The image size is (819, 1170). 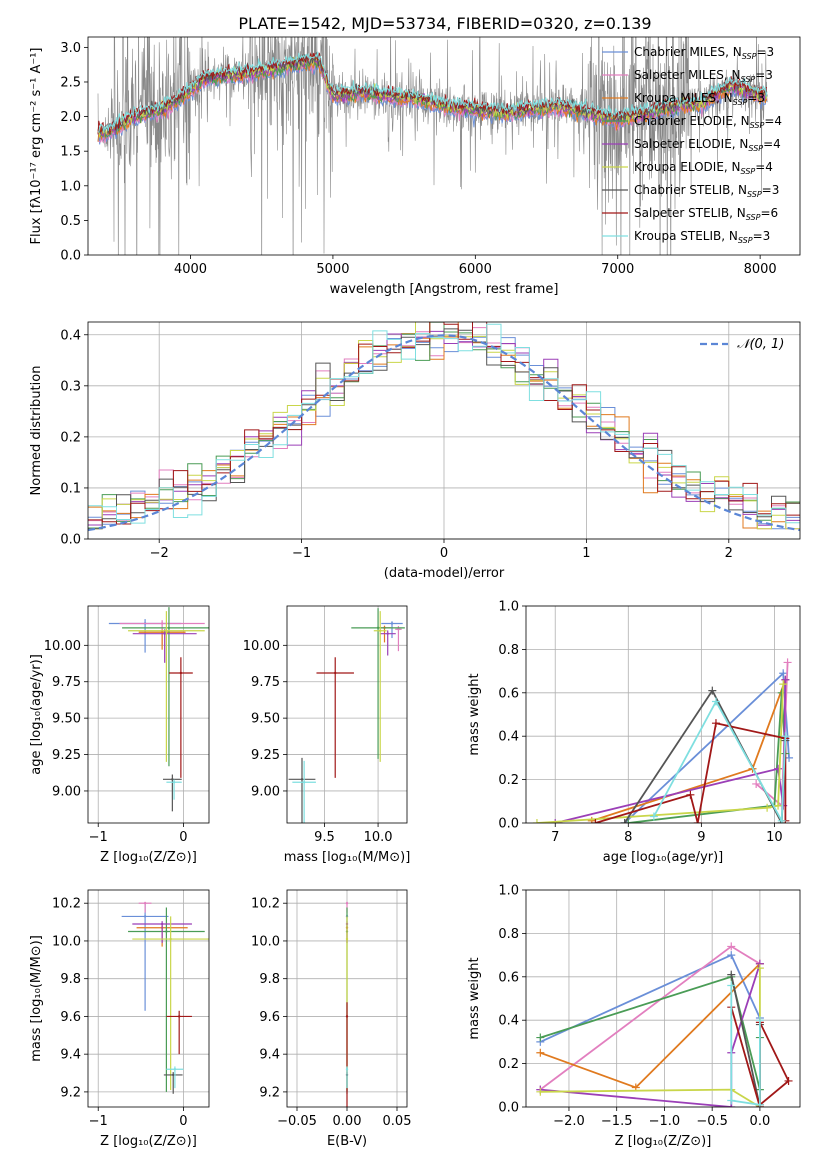 I want to click on y-axis-label: Normed distribution, so click(x=36, y=431).